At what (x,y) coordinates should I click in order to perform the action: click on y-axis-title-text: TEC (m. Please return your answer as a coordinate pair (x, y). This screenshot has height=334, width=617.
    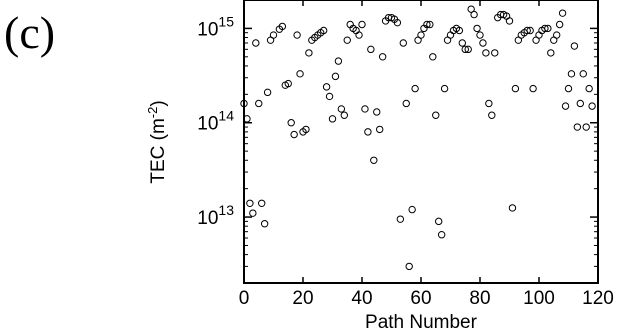
    Looking at the image, I should click on (158, 150).